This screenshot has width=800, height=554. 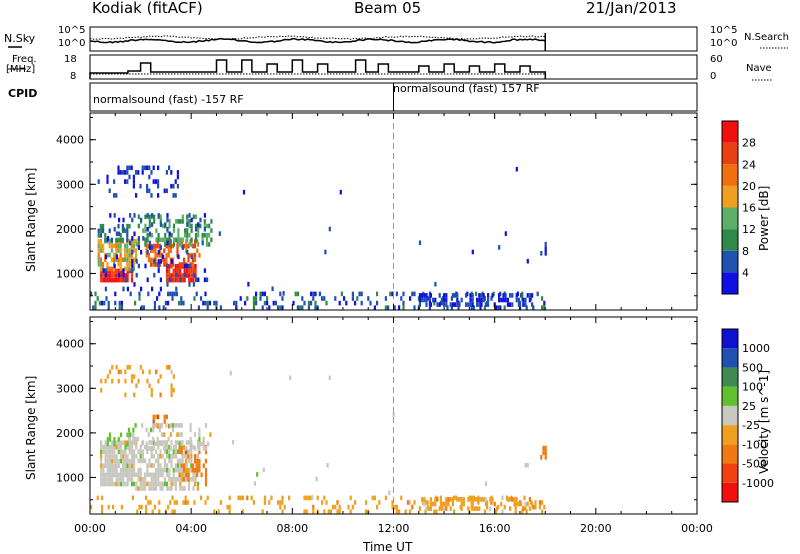 What do you see at coordinates (730, 492) in the screenshot?
I see `velocity-colorbar-cell` at bounding box center [730, 492].